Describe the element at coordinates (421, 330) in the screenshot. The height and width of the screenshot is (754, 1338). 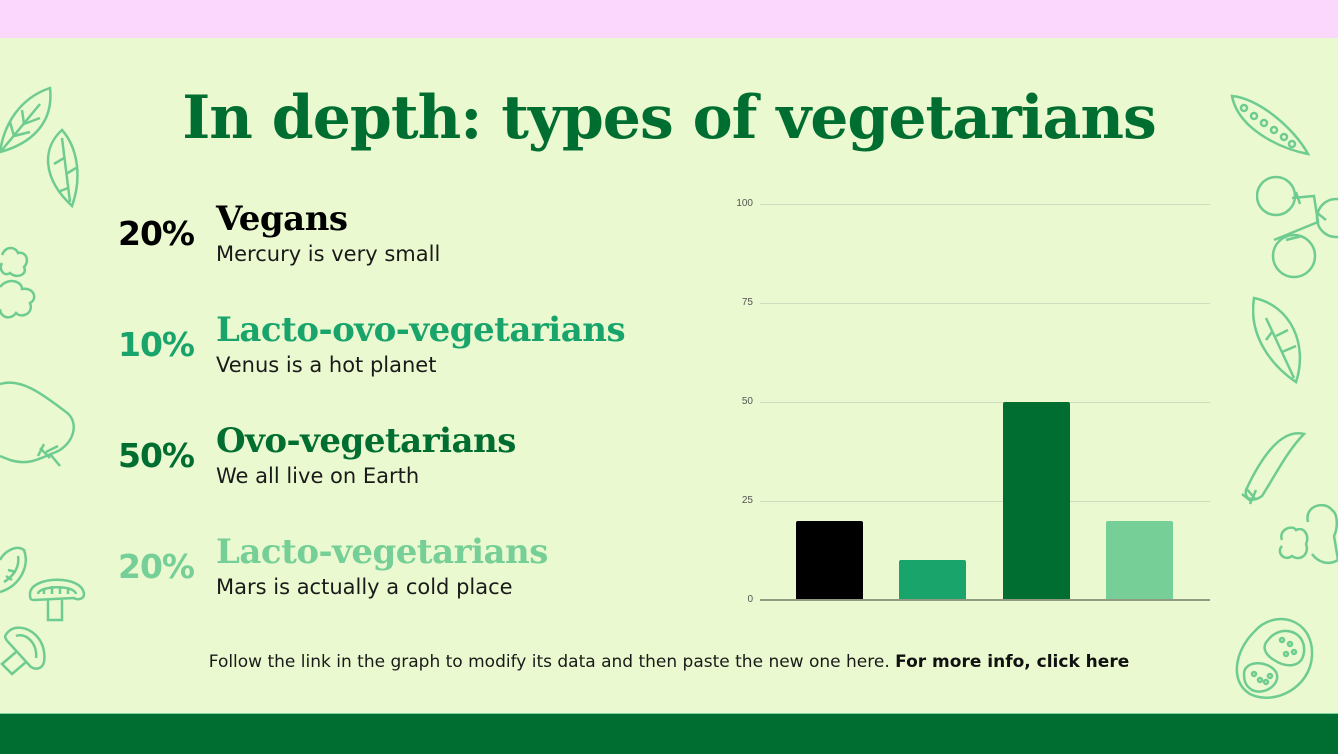
I see `category-name: Lacto-ovo-vegetarians` at that location.